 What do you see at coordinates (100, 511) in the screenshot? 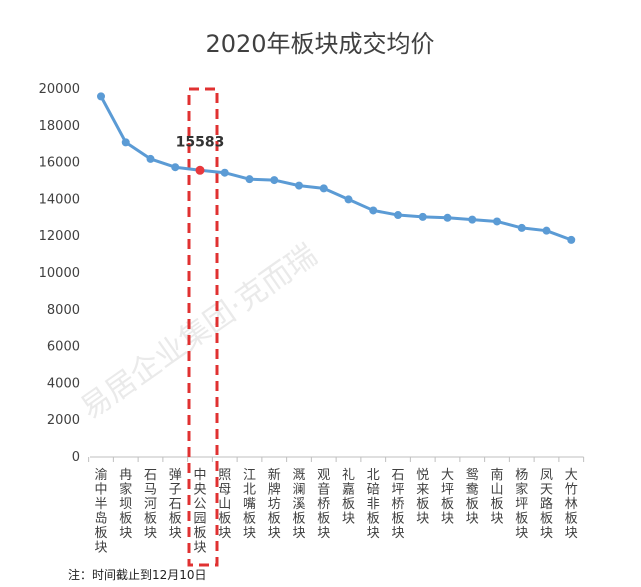
I see `x-category-label-0: 渝中半岛板块` at bounding box center [100, 511].